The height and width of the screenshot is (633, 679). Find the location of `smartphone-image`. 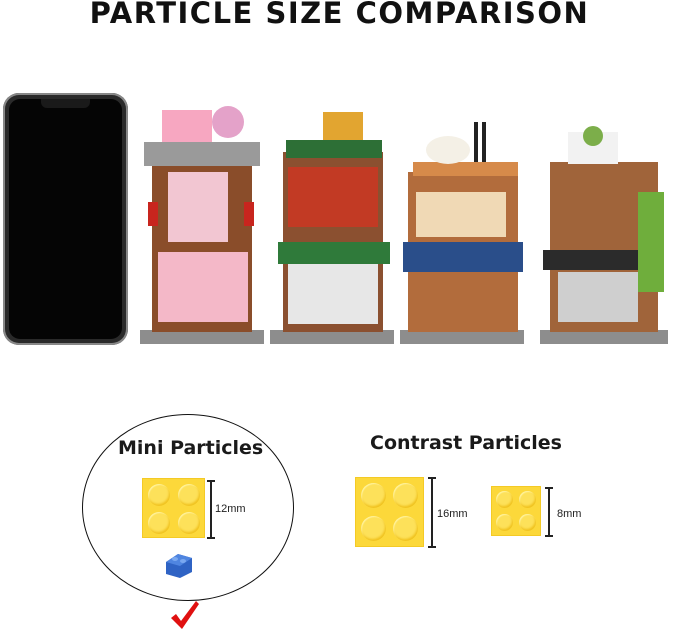

smartphone-image is located at coordinates (65, 219).